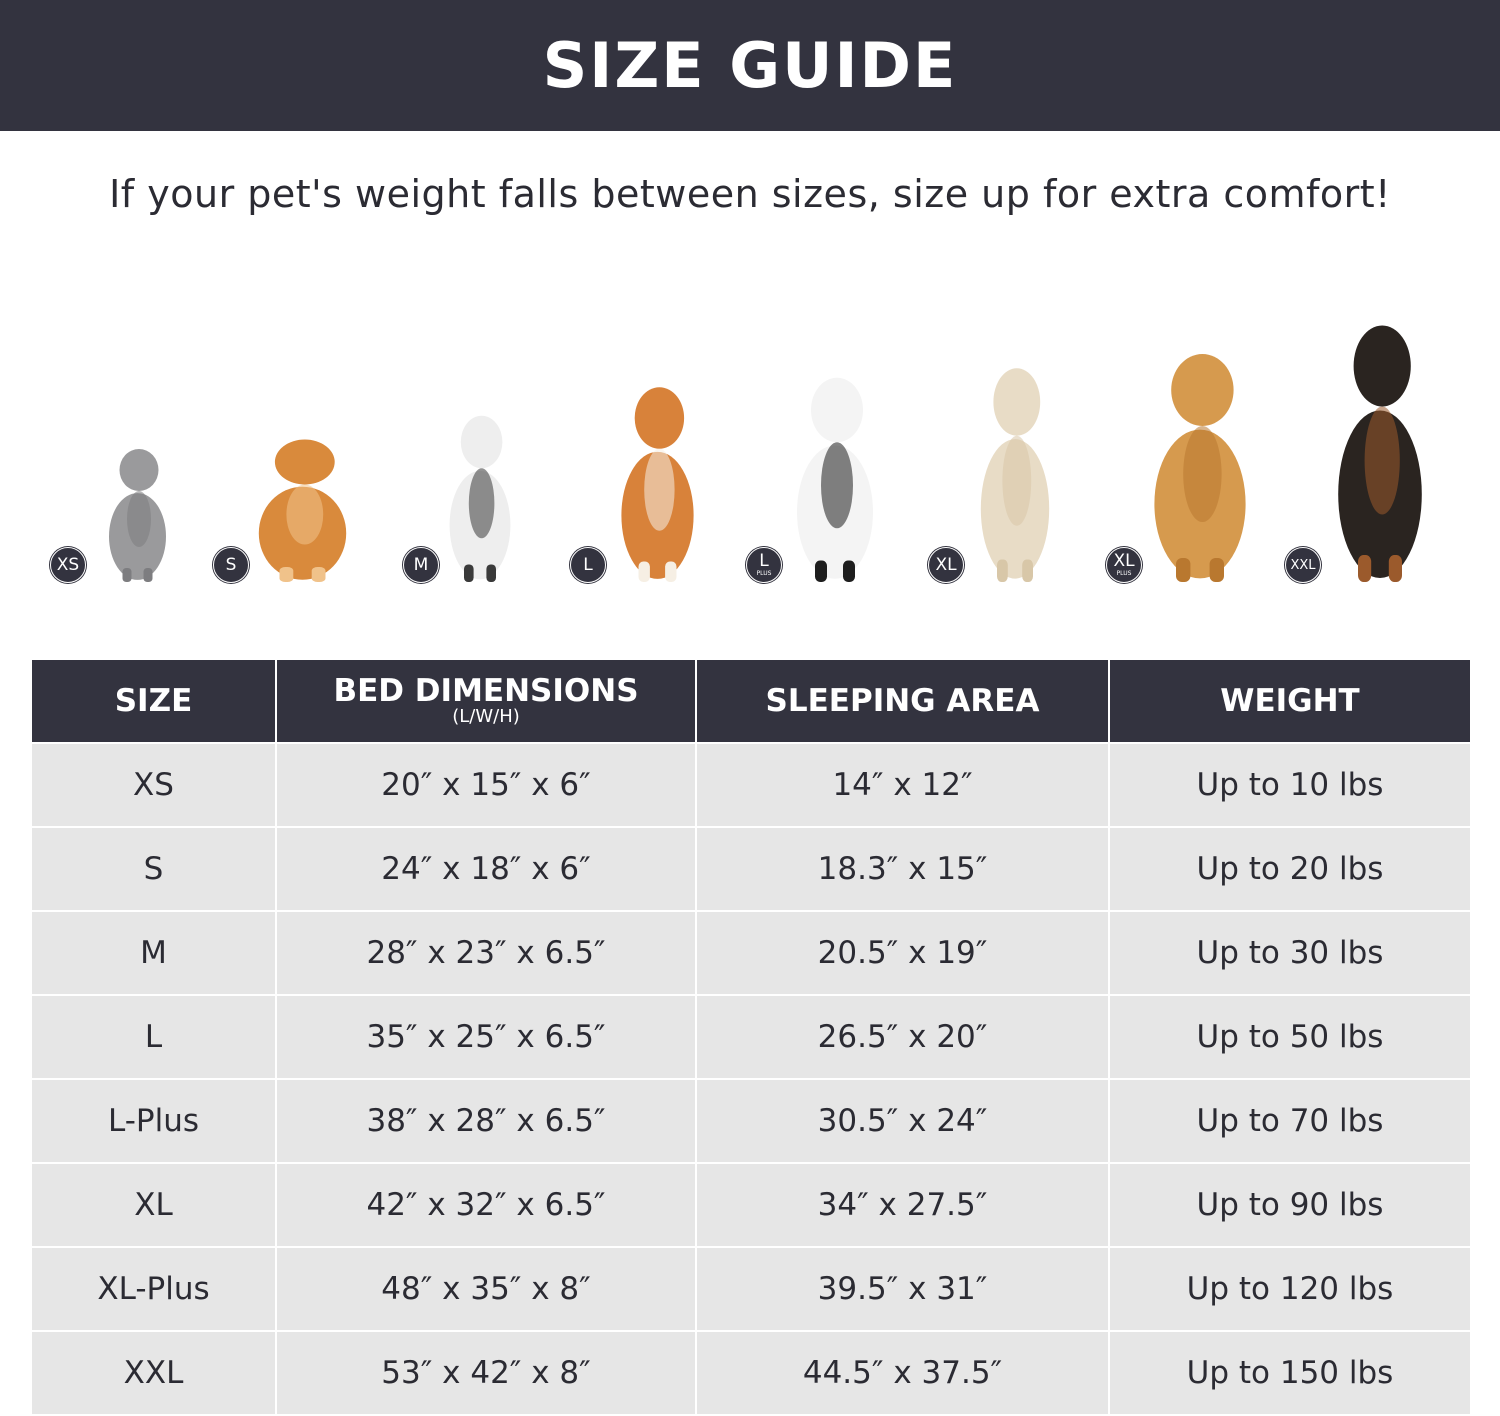 Image resolution: width=1500 pixels, height=1416 pixels. I want to click on cell-size: L, so click(153, 1037).